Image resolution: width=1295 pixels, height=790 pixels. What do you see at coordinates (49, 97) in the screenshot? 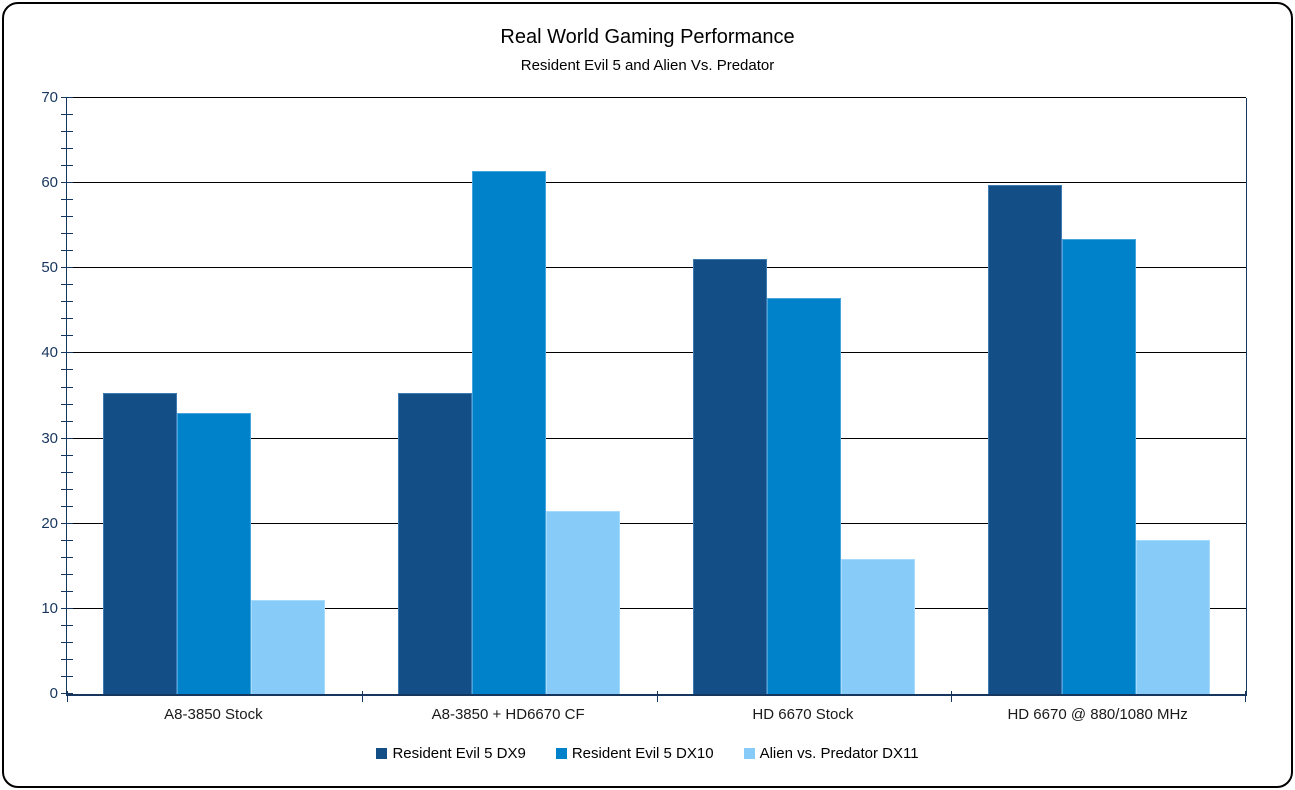
I see `y-axis-label: 70` at bounding box center [49, 97].